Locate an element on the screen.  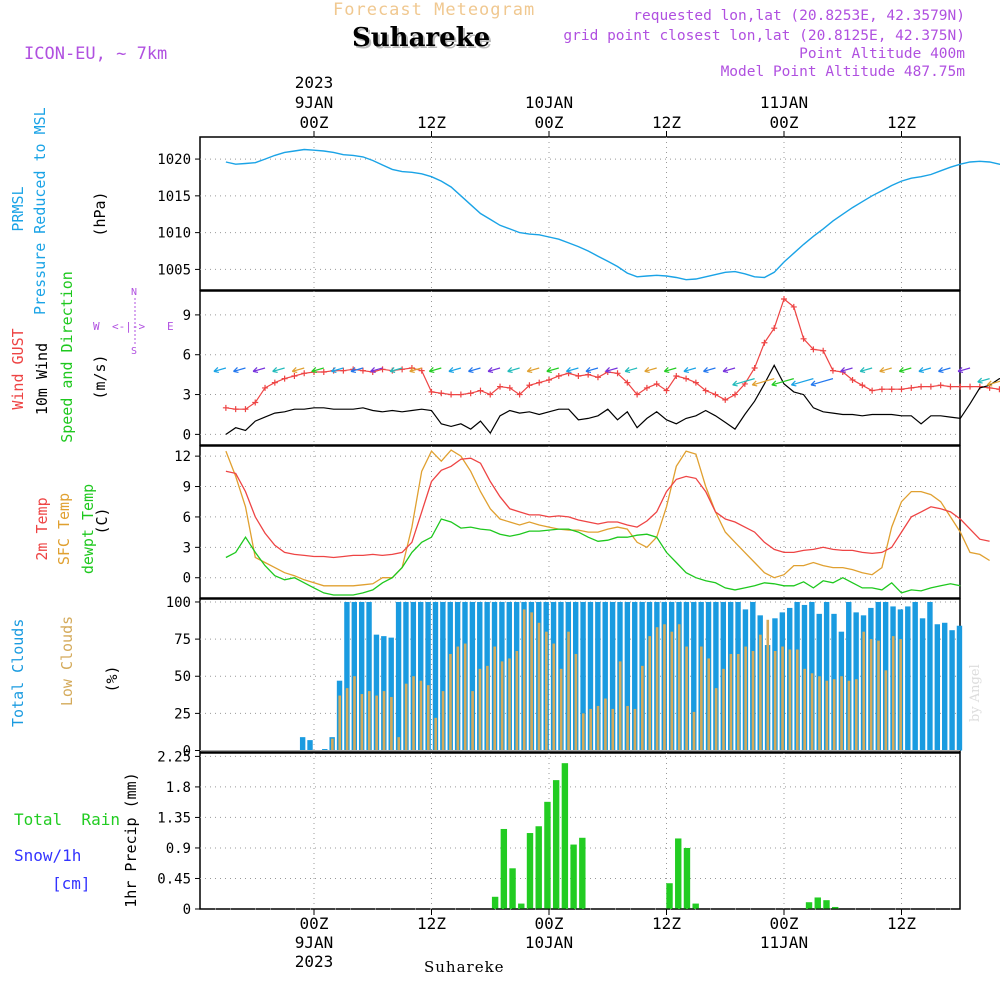
top-axis-label: 10JAN is located at coordinates (549, 102).